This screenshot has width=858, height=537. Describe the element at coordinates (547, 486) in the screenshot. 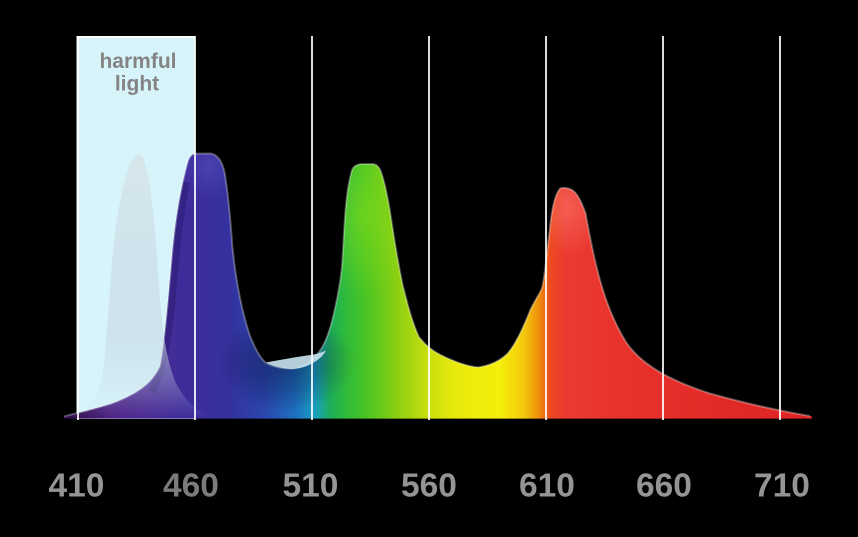

I see `svg-text: 610` at that location.